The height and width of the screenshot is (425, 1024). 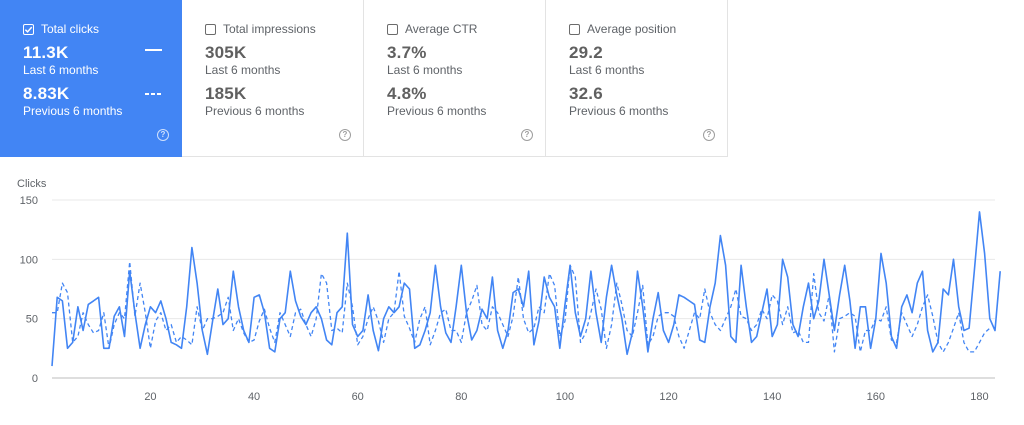 I want to click on metric-header: Average CTR, so click(x=466, y=29).